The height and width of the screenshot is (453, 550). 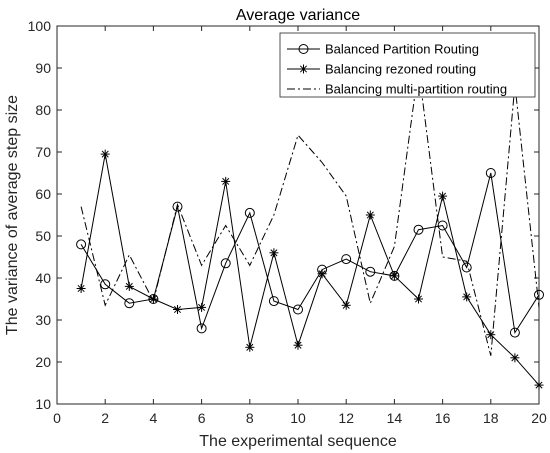 I want to click on legend-item: Balanced Partition Routing, so click(x=383, y=49).